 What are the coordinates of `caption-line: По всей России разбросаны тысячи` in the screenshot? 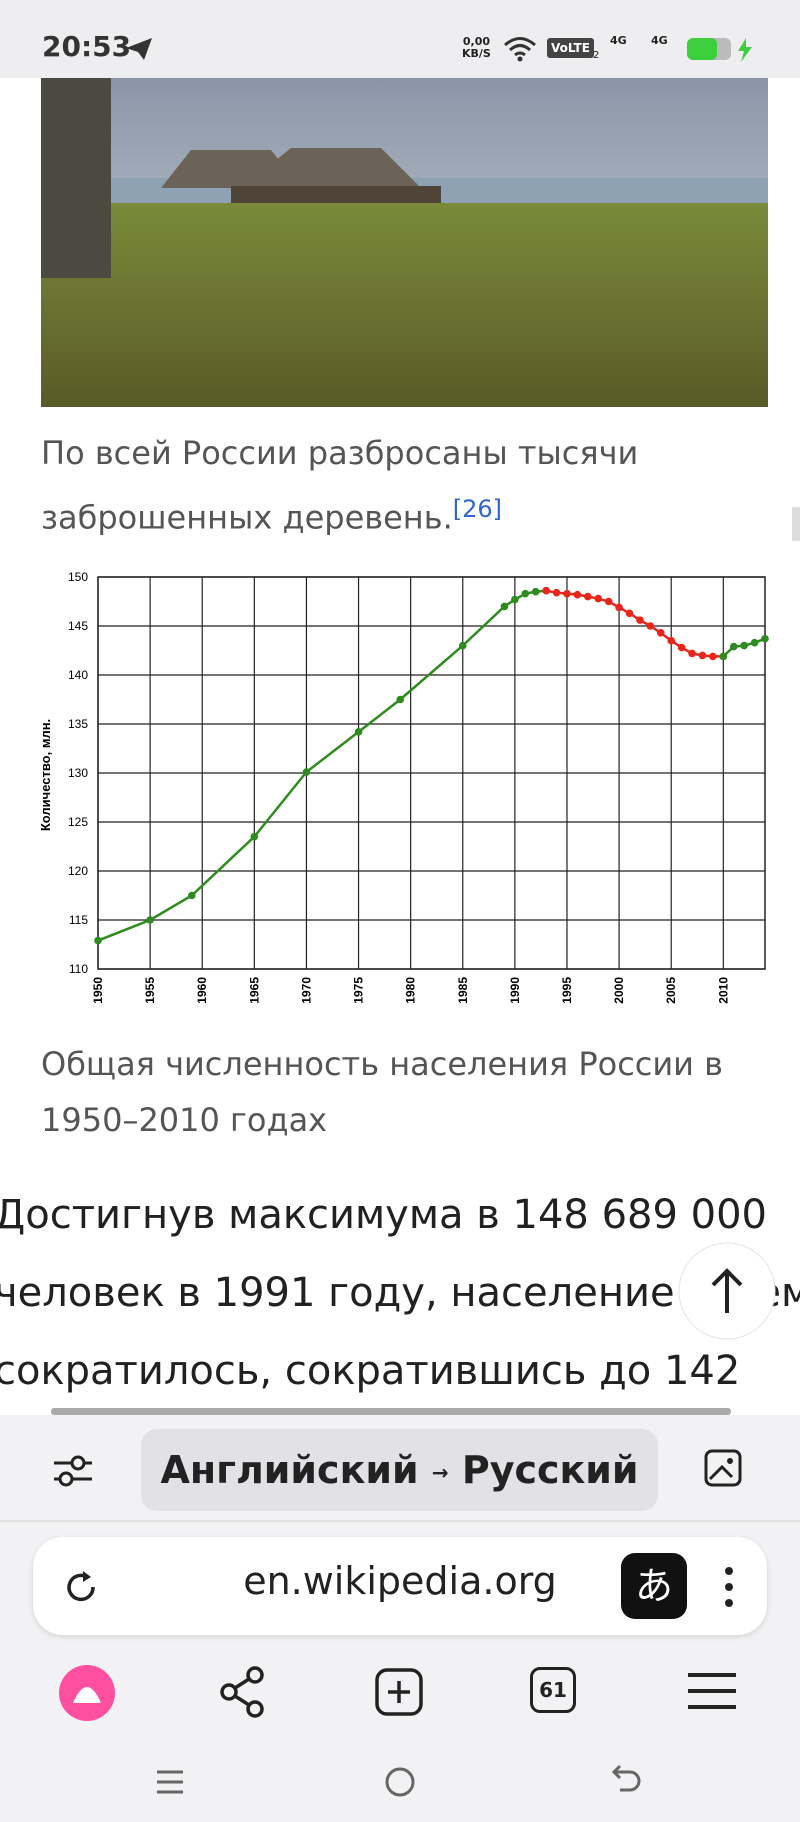 It's located at (340, 453).